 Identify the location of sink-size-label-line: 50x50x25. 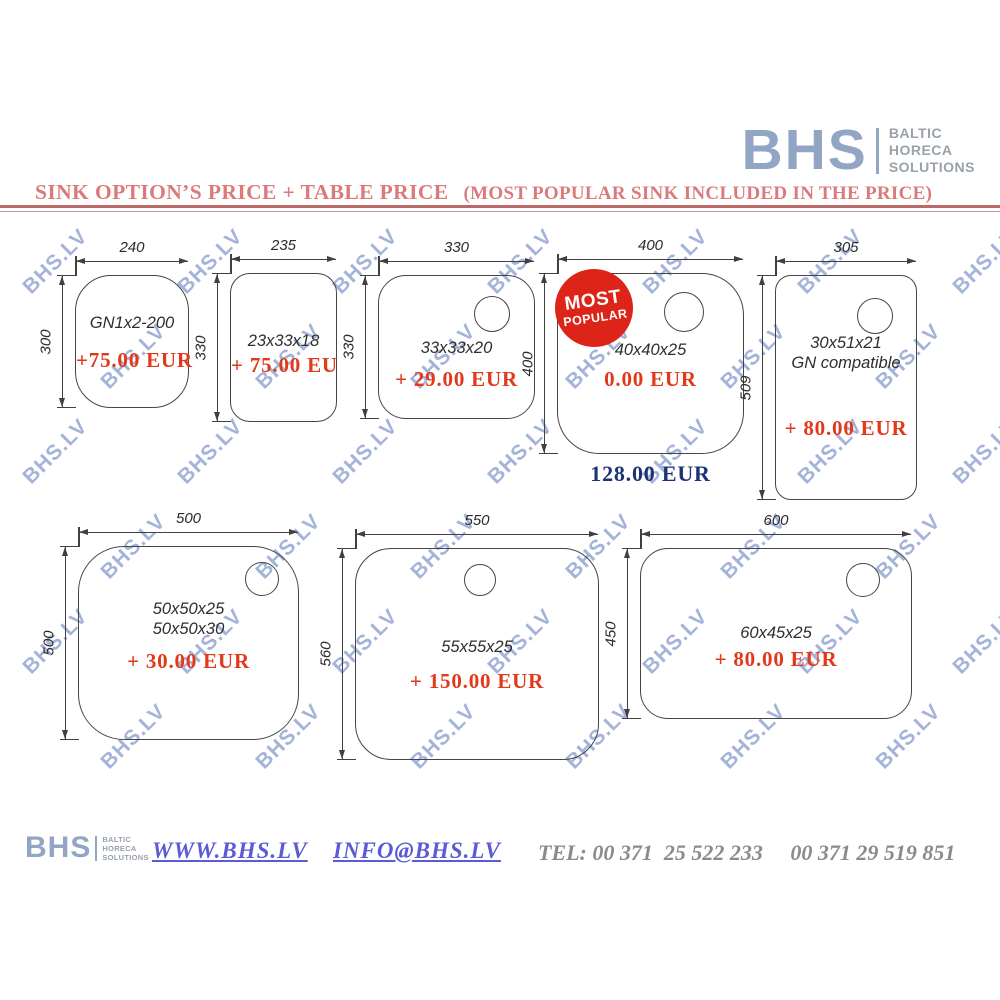
(188, 608).